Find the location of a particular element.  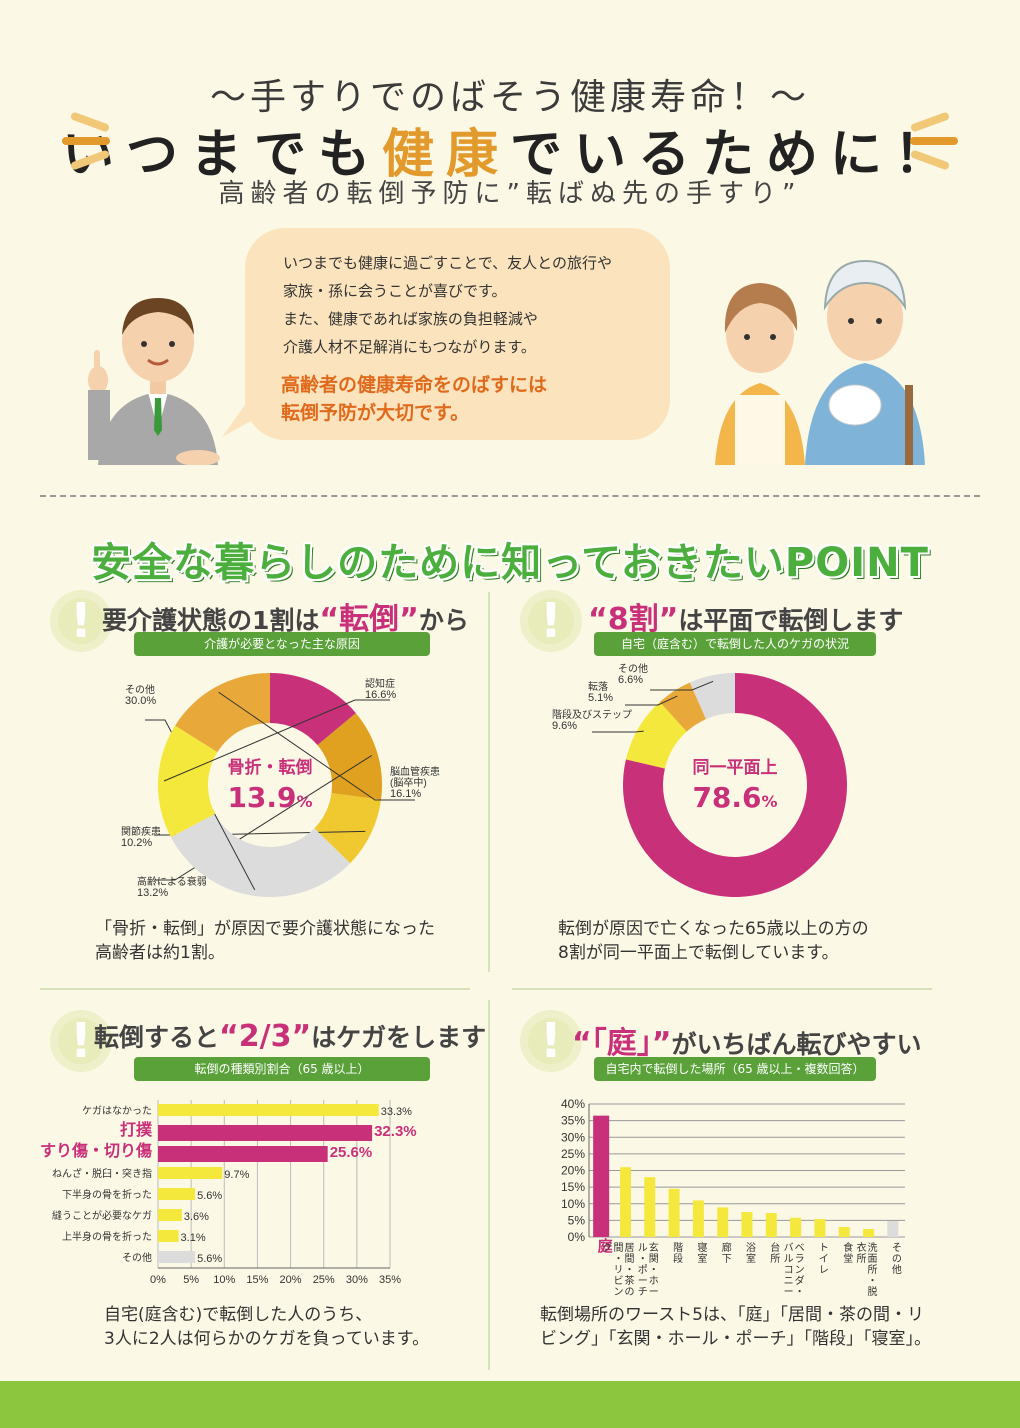

y-tick-label: 35% is located at coordinates (573, 1121).